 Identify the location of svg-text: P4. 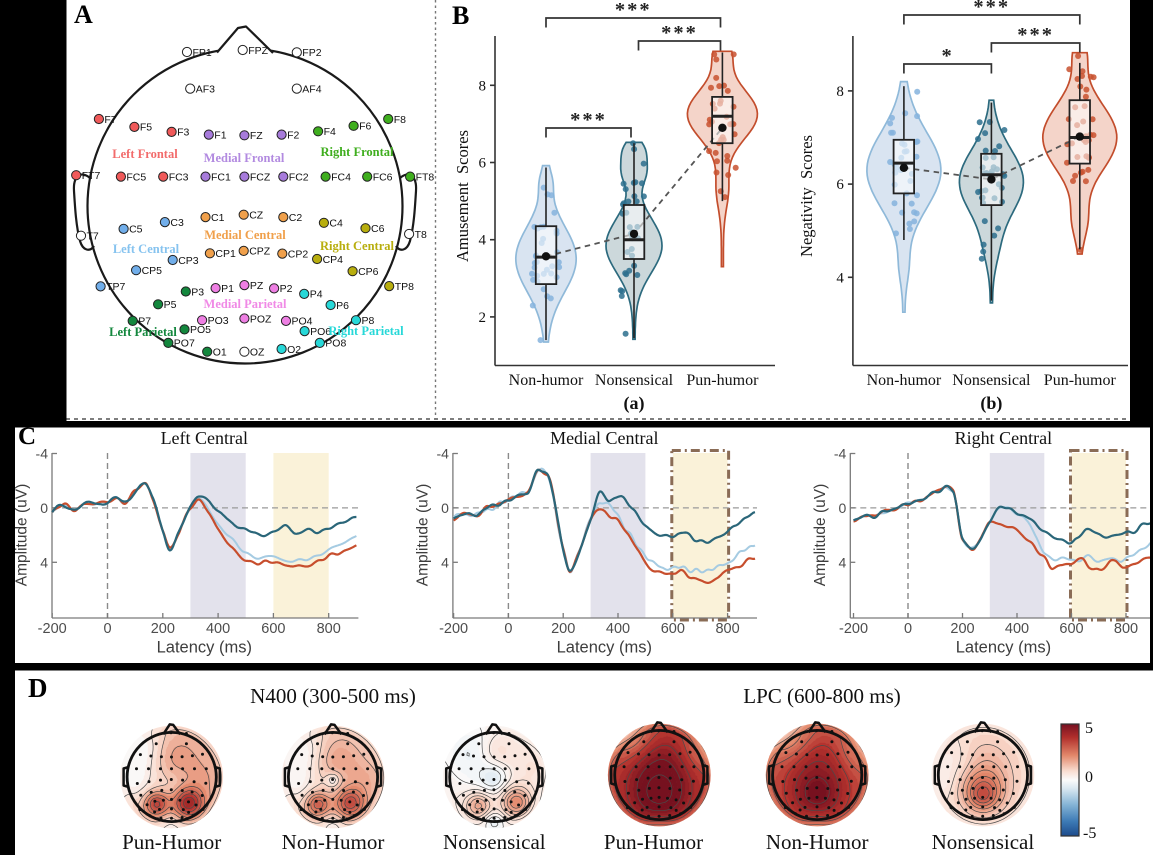
(316, 295).